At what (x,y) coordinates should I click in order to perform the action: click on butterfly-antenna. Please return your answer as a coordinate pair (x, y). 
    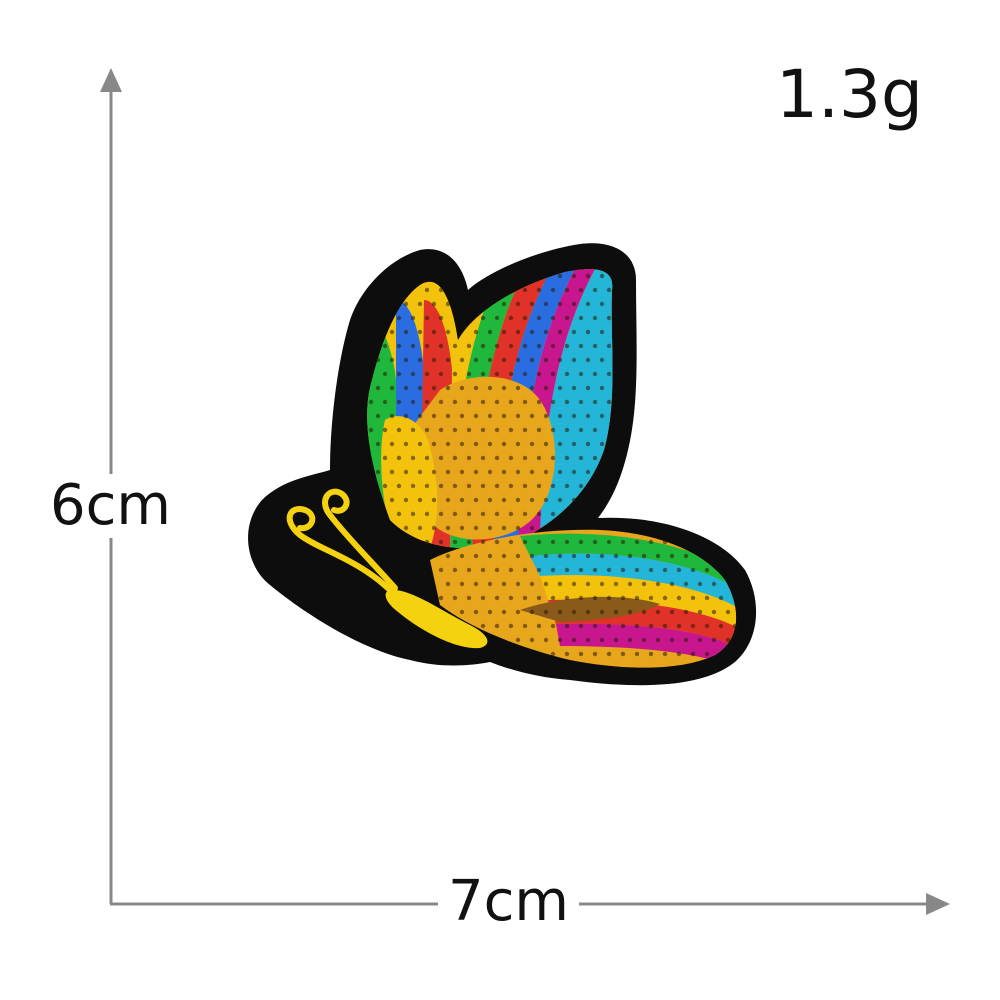
    Looking at the image, I should click on (360, 539).